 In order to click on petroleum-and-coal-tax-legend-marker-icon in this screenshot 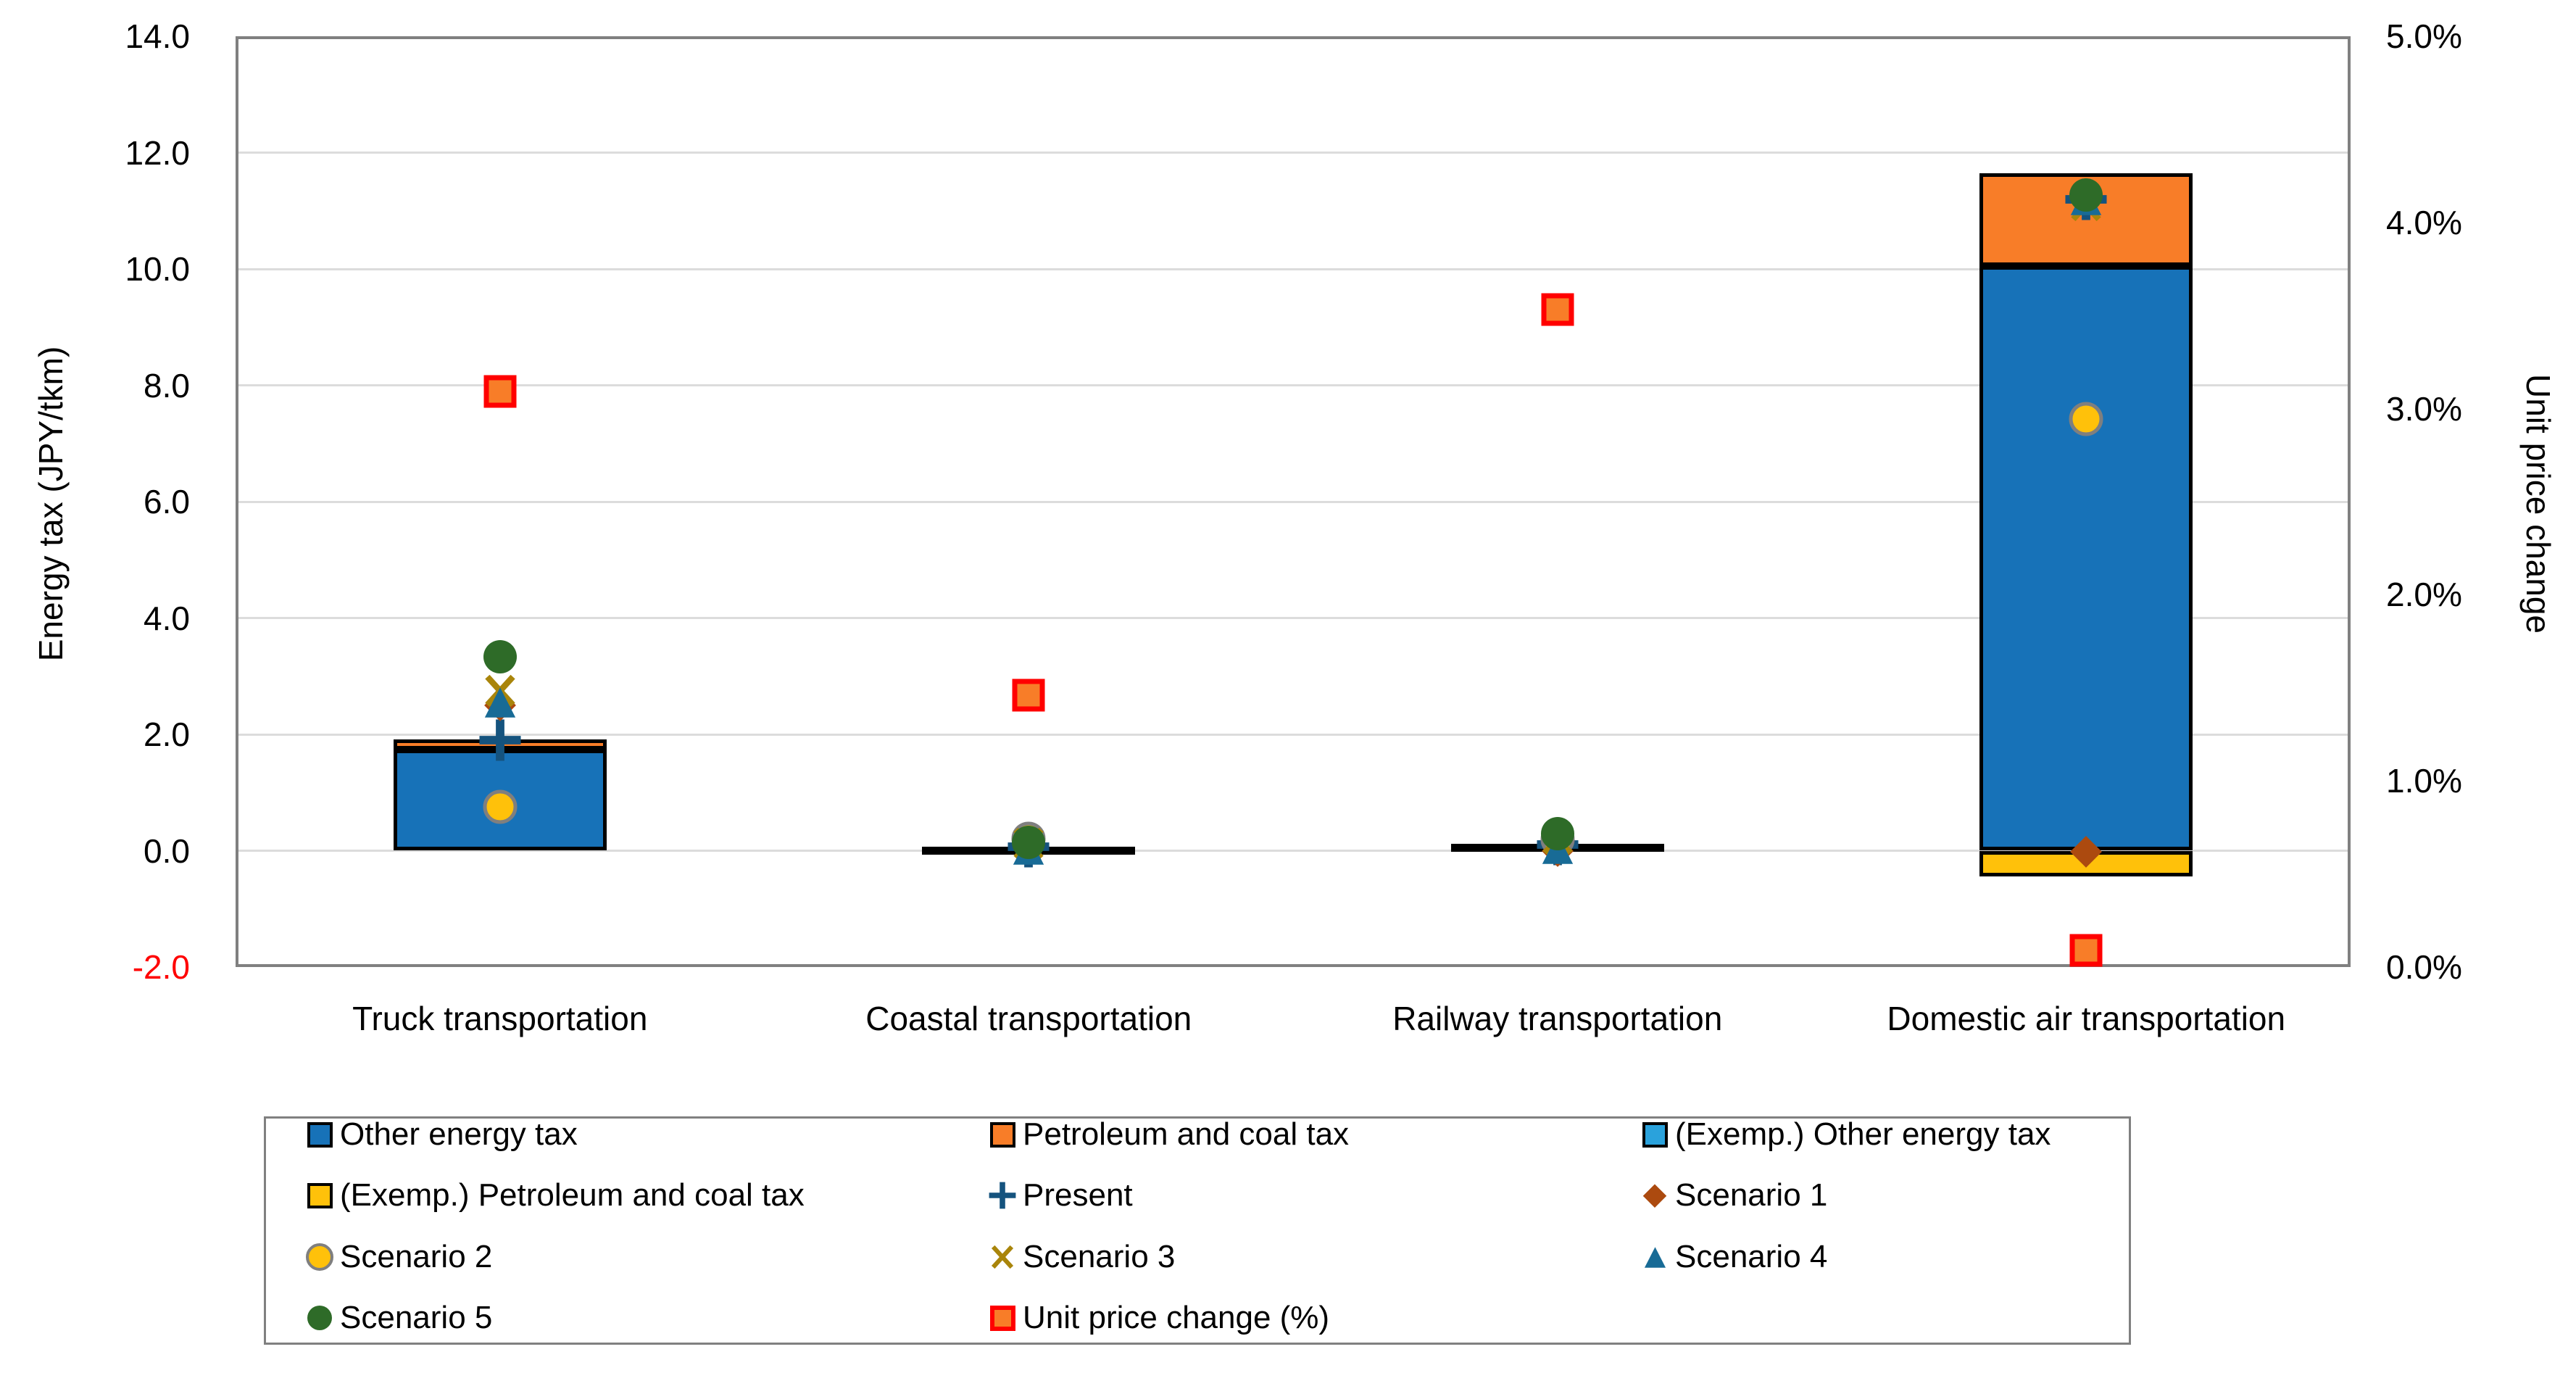, I will do `click(1002, 1134)`.